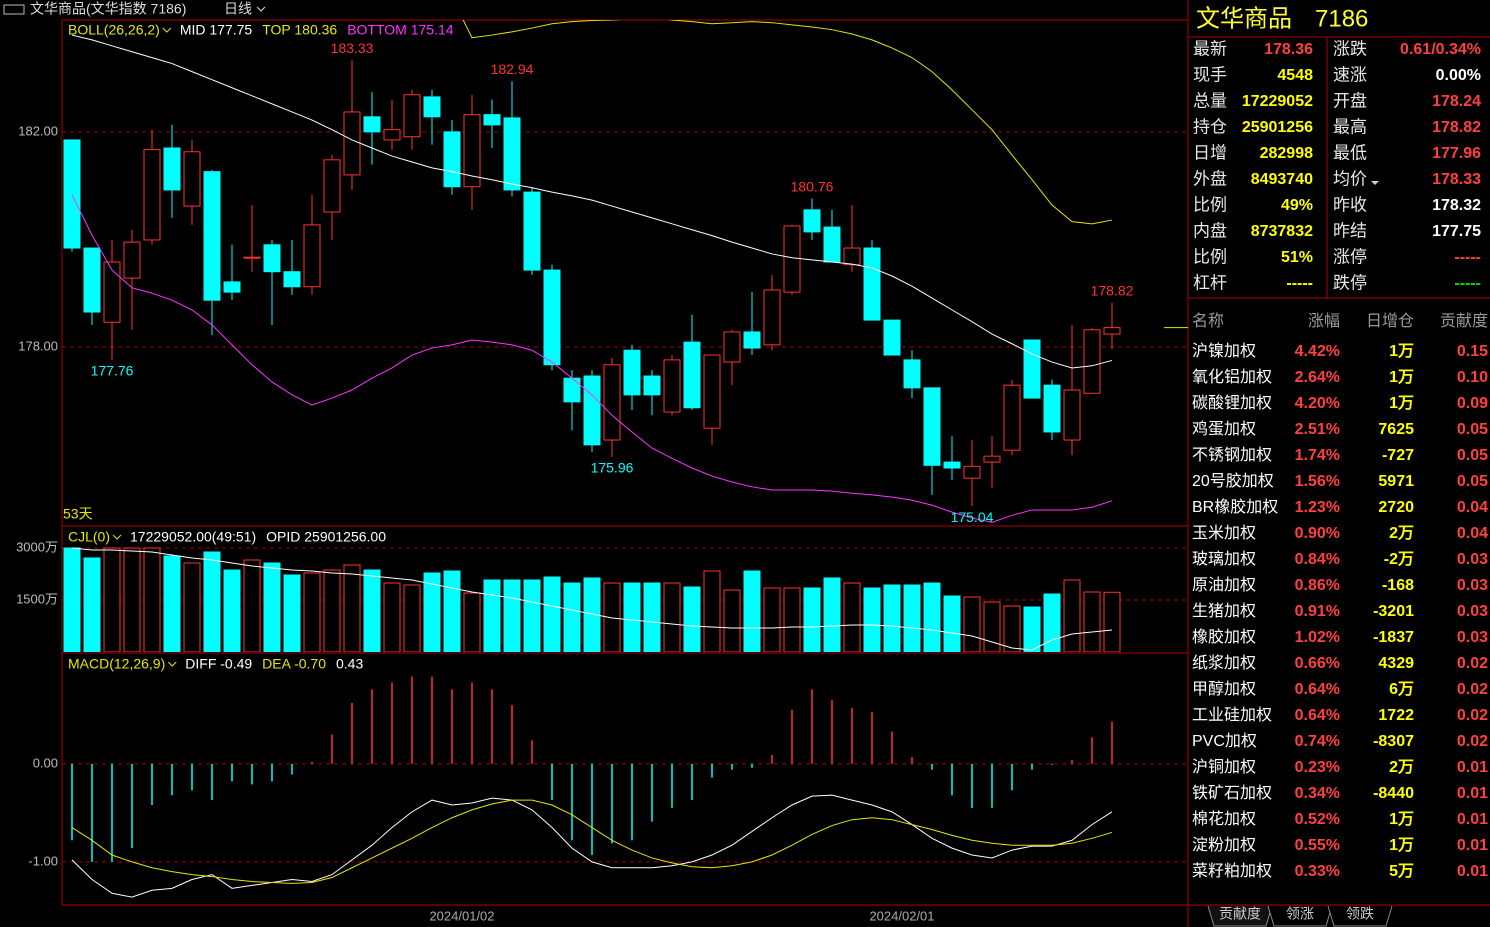  Describe the element at coordinates (299, 30) in the screenshot. I see `indicator-legend: TOP 180.36` at that location.